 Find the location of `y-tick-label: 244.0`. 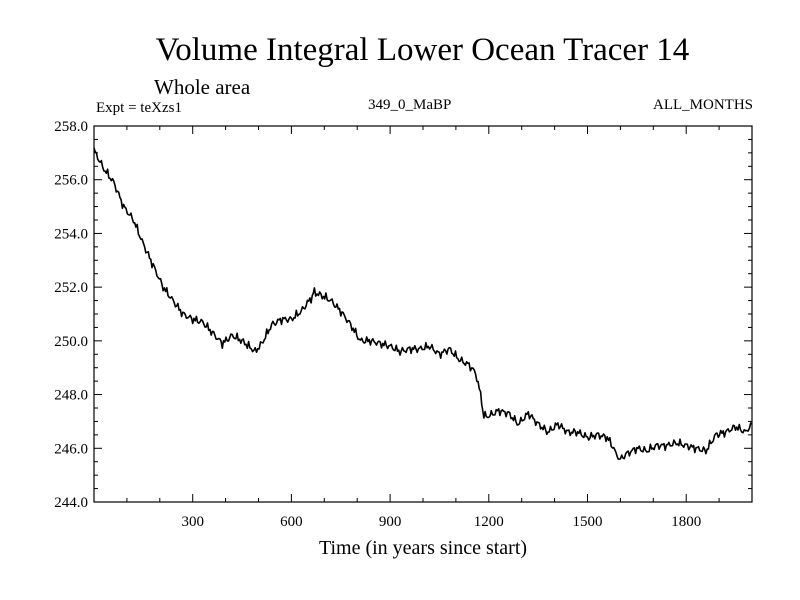

y-tick-label: 244.0 is located at coordinates (71, 503).